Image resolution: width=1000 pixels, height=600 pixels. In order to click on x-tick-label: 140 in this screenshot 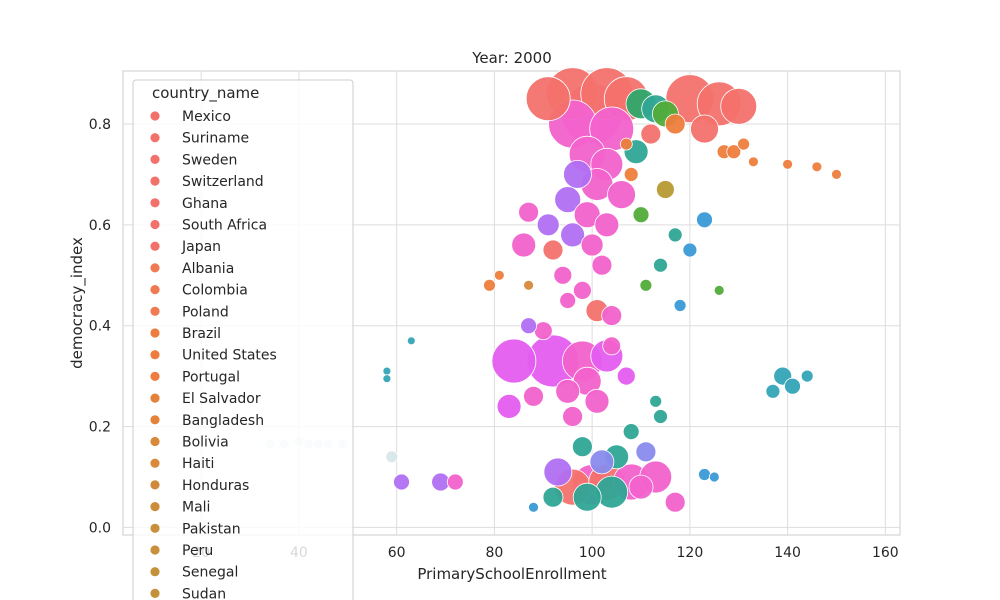, I will do `click(787, 553)`.